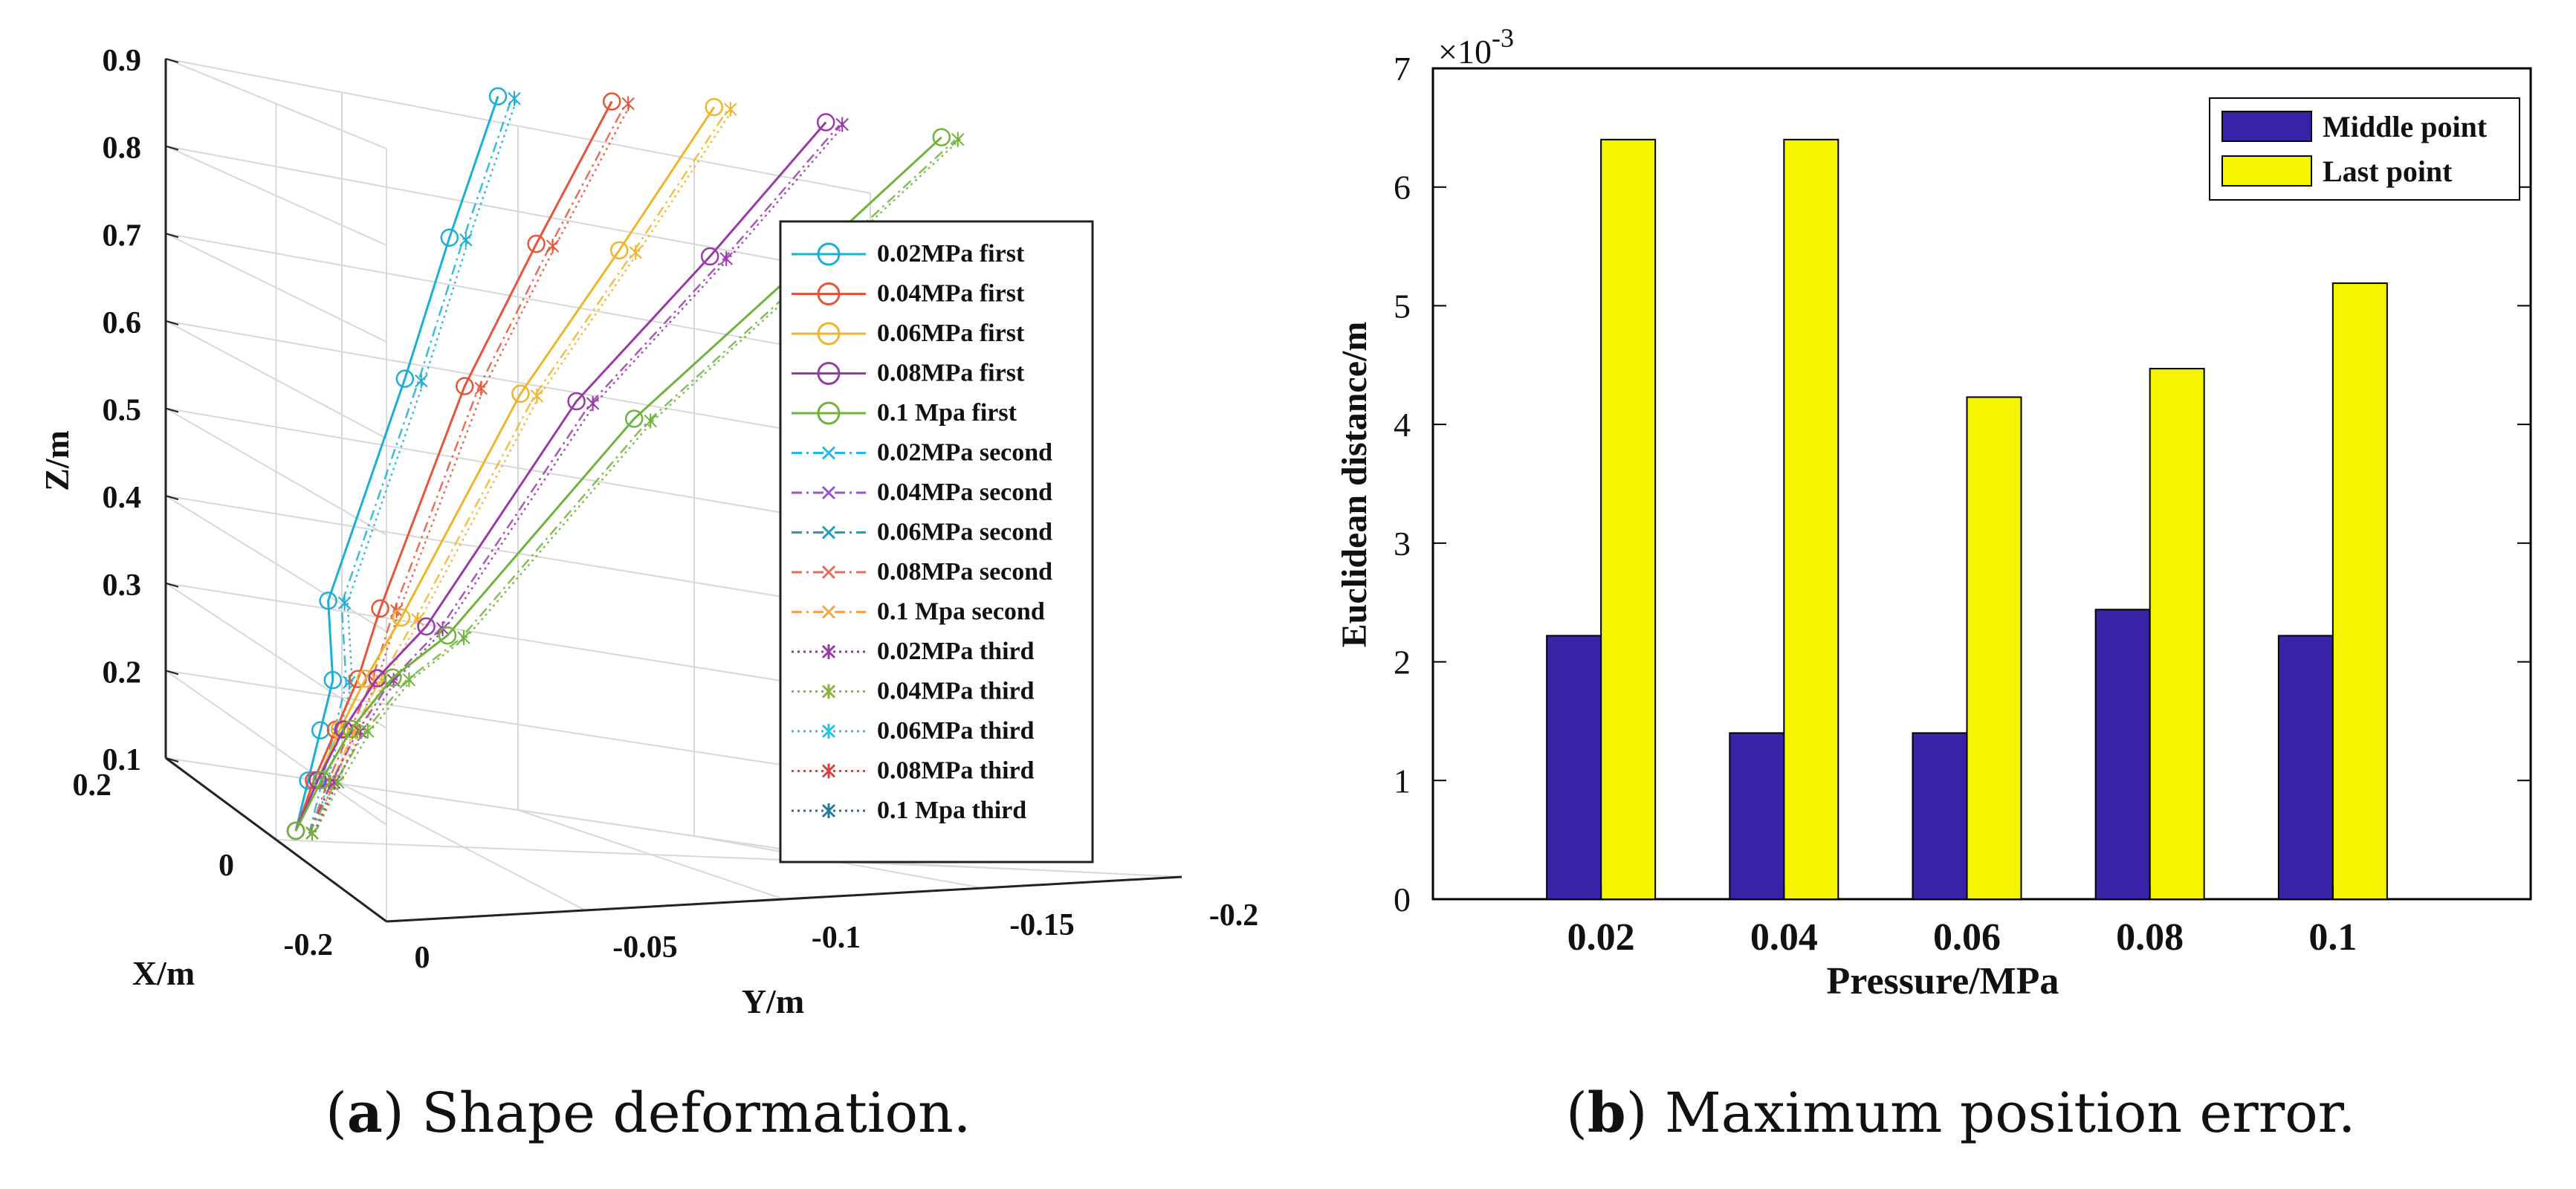  I want to click on legend-label: 0.06MPa first, so click(951, 334).